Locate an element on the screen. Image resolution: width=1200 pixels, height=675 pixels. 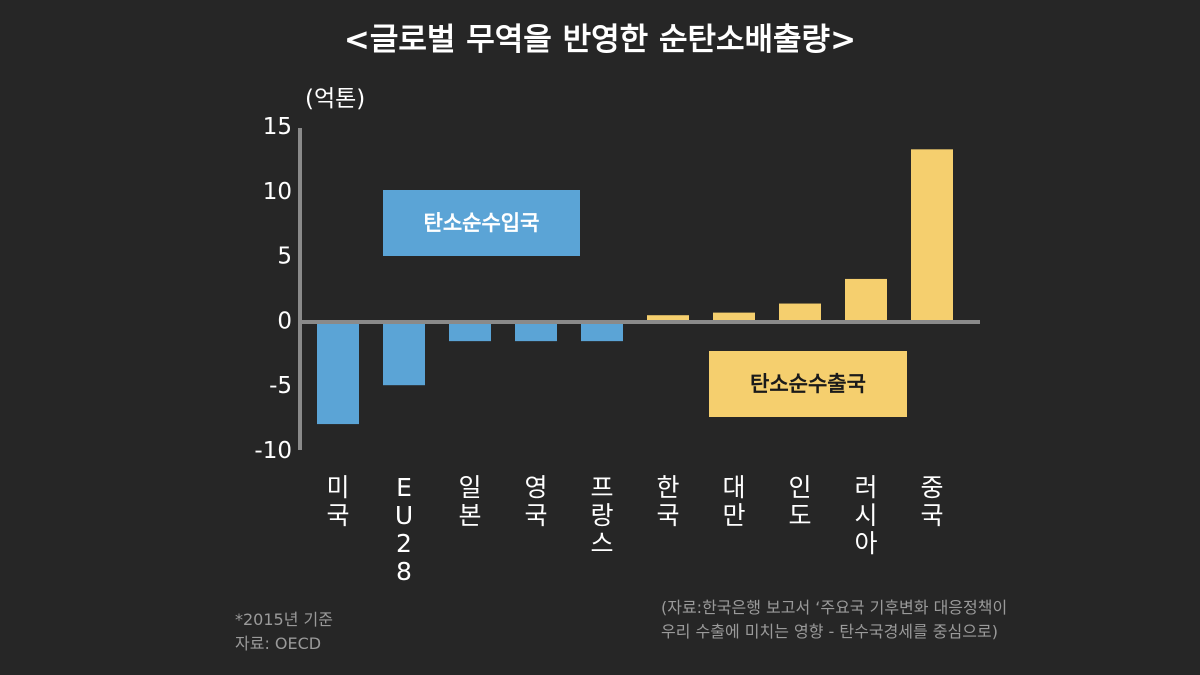
exporters-annotation-box is located at coordinates (808, 384).